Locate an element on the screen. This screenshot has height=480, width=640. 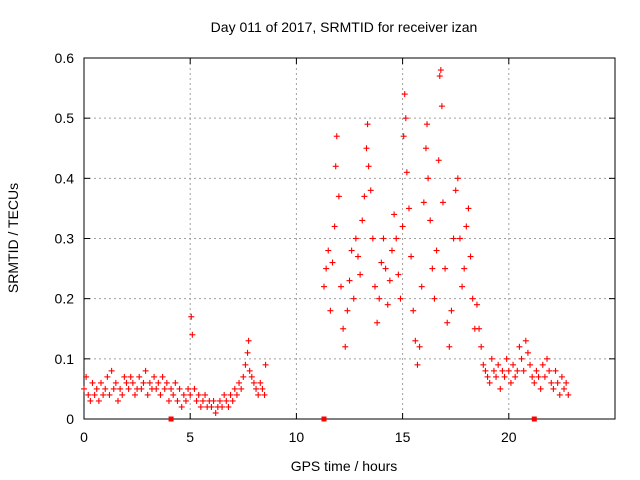
y-tick-label: 0.1 is located at coordinates (65, 359).